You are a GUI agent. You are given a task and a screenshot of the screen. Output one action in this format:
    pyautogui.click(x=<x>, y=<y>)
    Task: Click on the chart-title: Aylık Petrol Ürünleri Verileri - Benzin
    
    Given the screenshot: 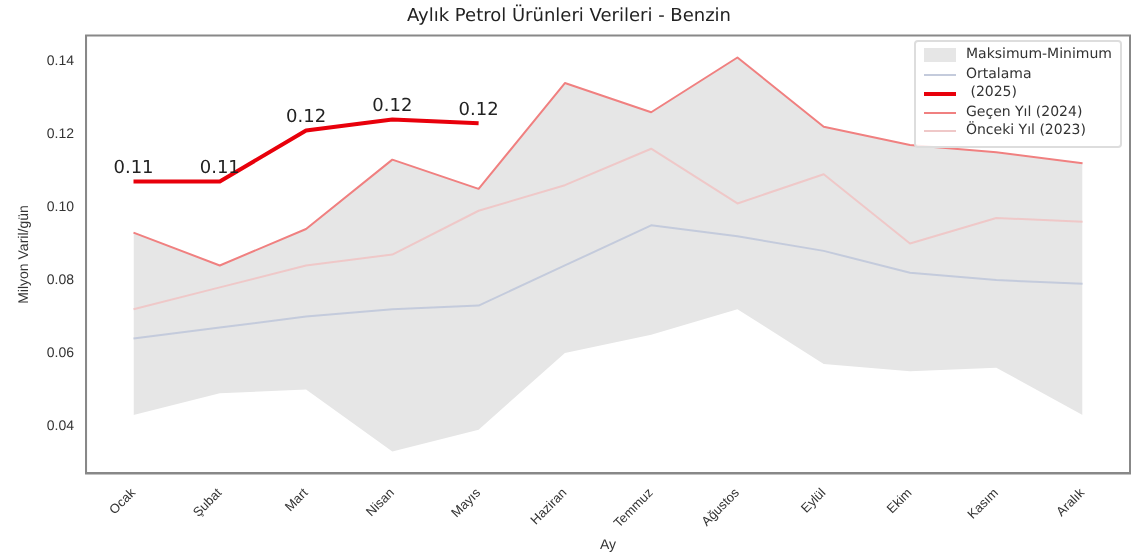 What is the action you would take?
    pyautogui.click(x=569, y=15)
    